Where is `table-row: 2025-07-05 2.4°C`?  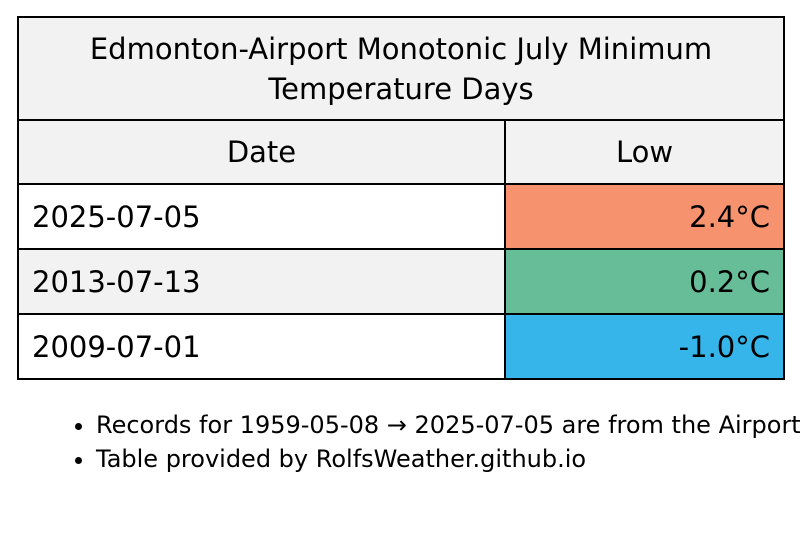 table-row: 2025-07-05 2.4°C is located at coordinates (401, 216).